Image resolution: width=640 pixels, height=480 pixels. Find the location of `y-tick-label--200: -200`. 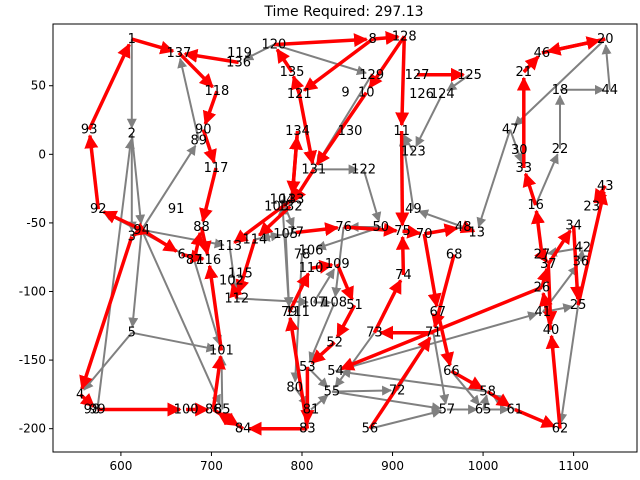

y-tick-label--200: -200 is located at coordinates (32, 429).